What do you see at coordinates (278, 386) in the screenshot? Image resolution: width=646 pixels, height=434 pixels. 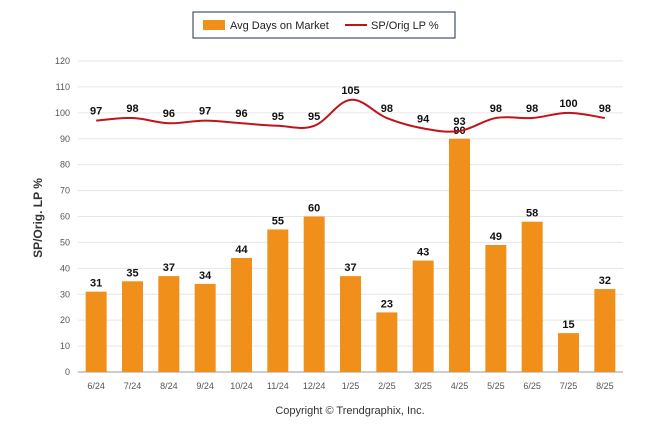 I see `x-tick-label: 11/24` at bounding box center [278, 386].